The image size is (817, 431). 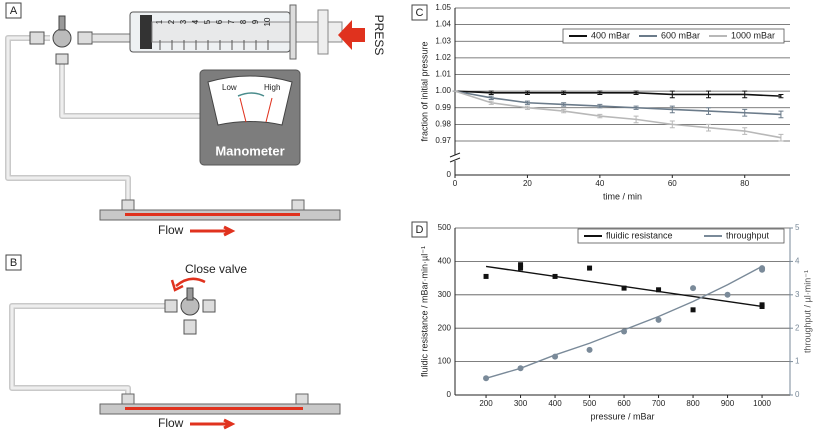 I want to click on x-axis-label: pressure / mBar, so click(x=622, y=416).